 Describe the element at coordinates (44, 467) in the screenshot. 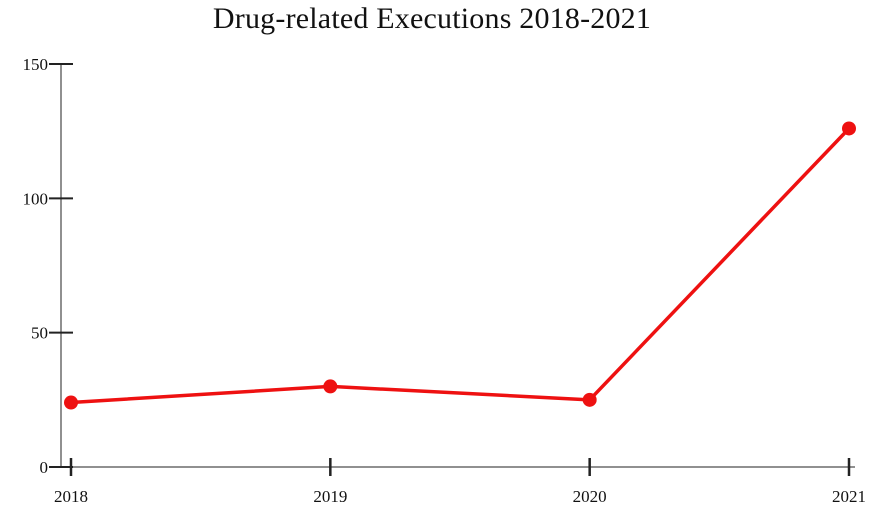

I see `y-tick-label: 0` at that location.